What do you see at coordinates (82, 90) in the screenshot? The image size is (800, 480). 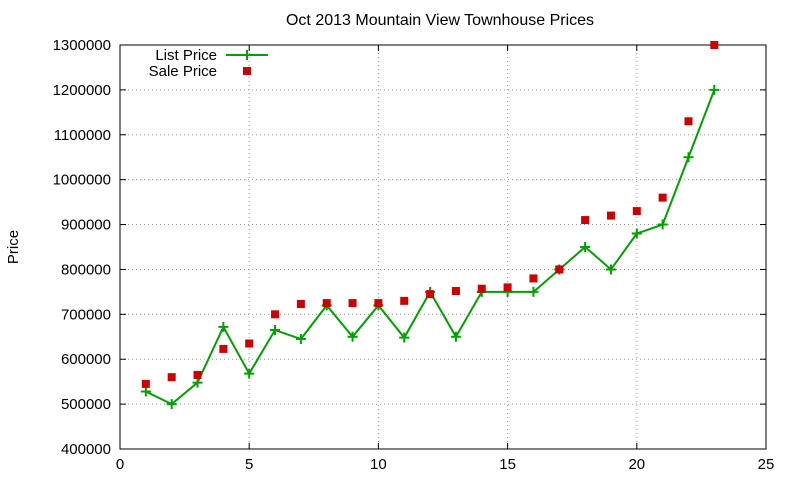 I see `y-tick-label: 1200000` at bounding box center [82, 90].